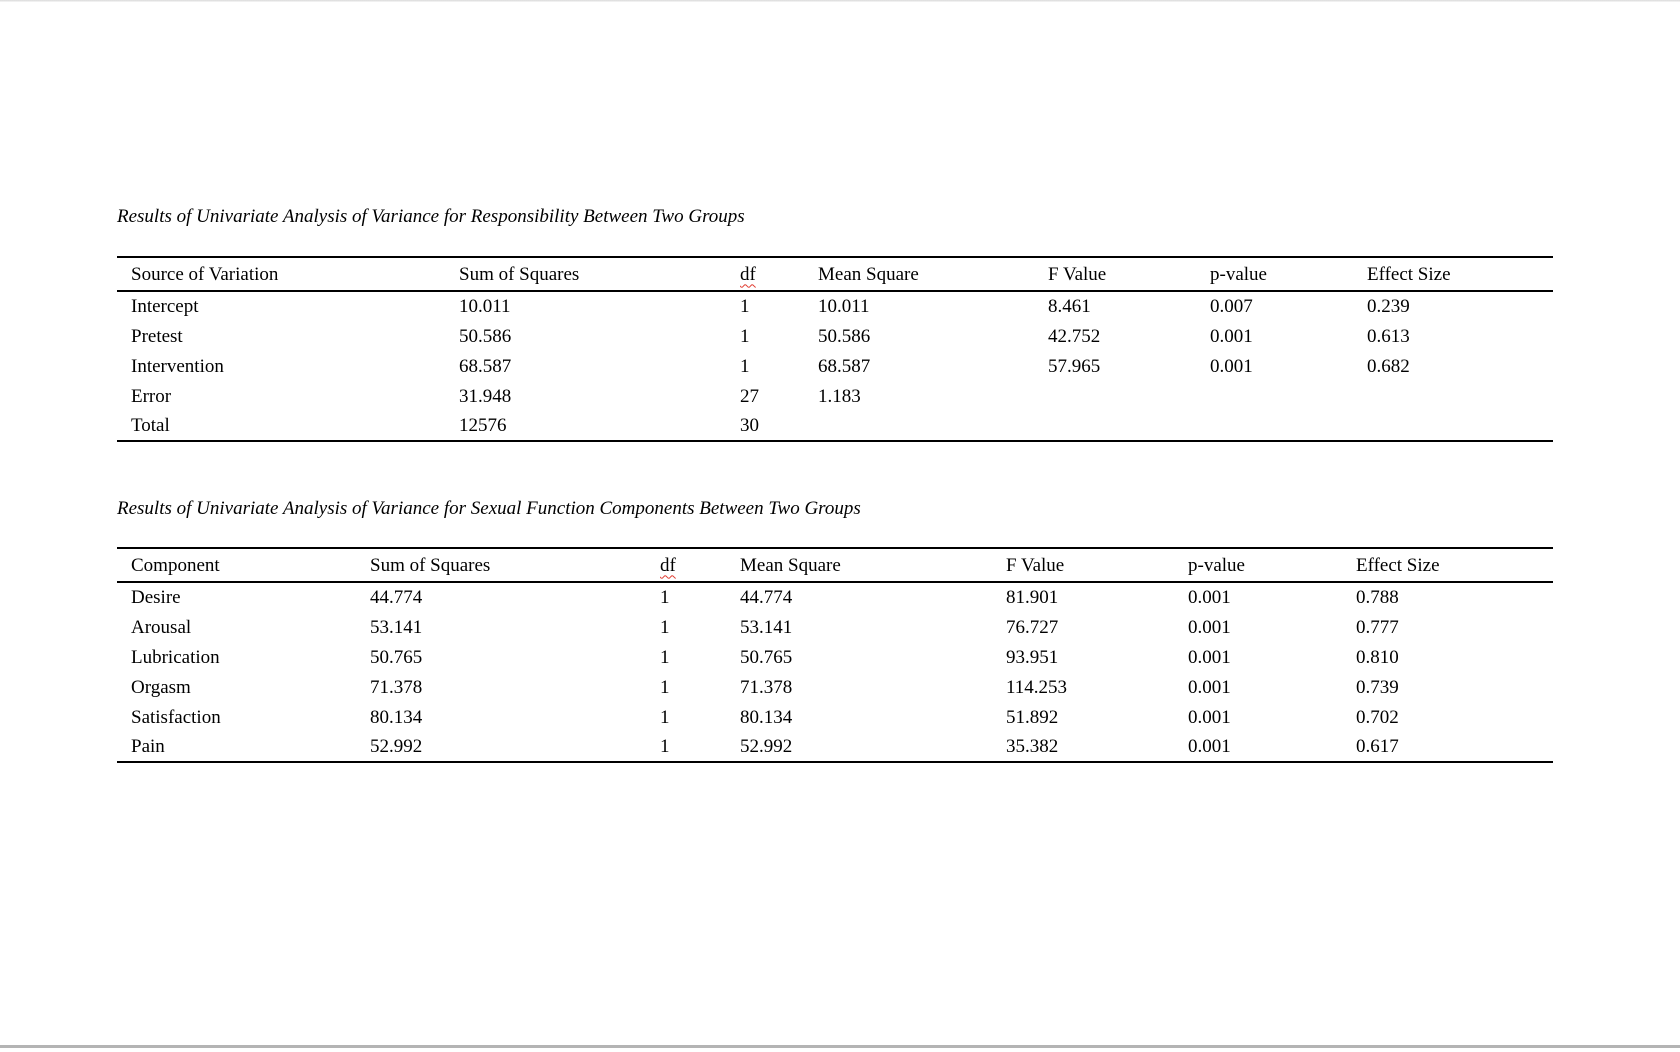 This screenshot has height=1052, width=1680. Describe the element at coordinates (288, 274) in the screenshot. I see `column-source-of-variation: Source of Variation` at that location.